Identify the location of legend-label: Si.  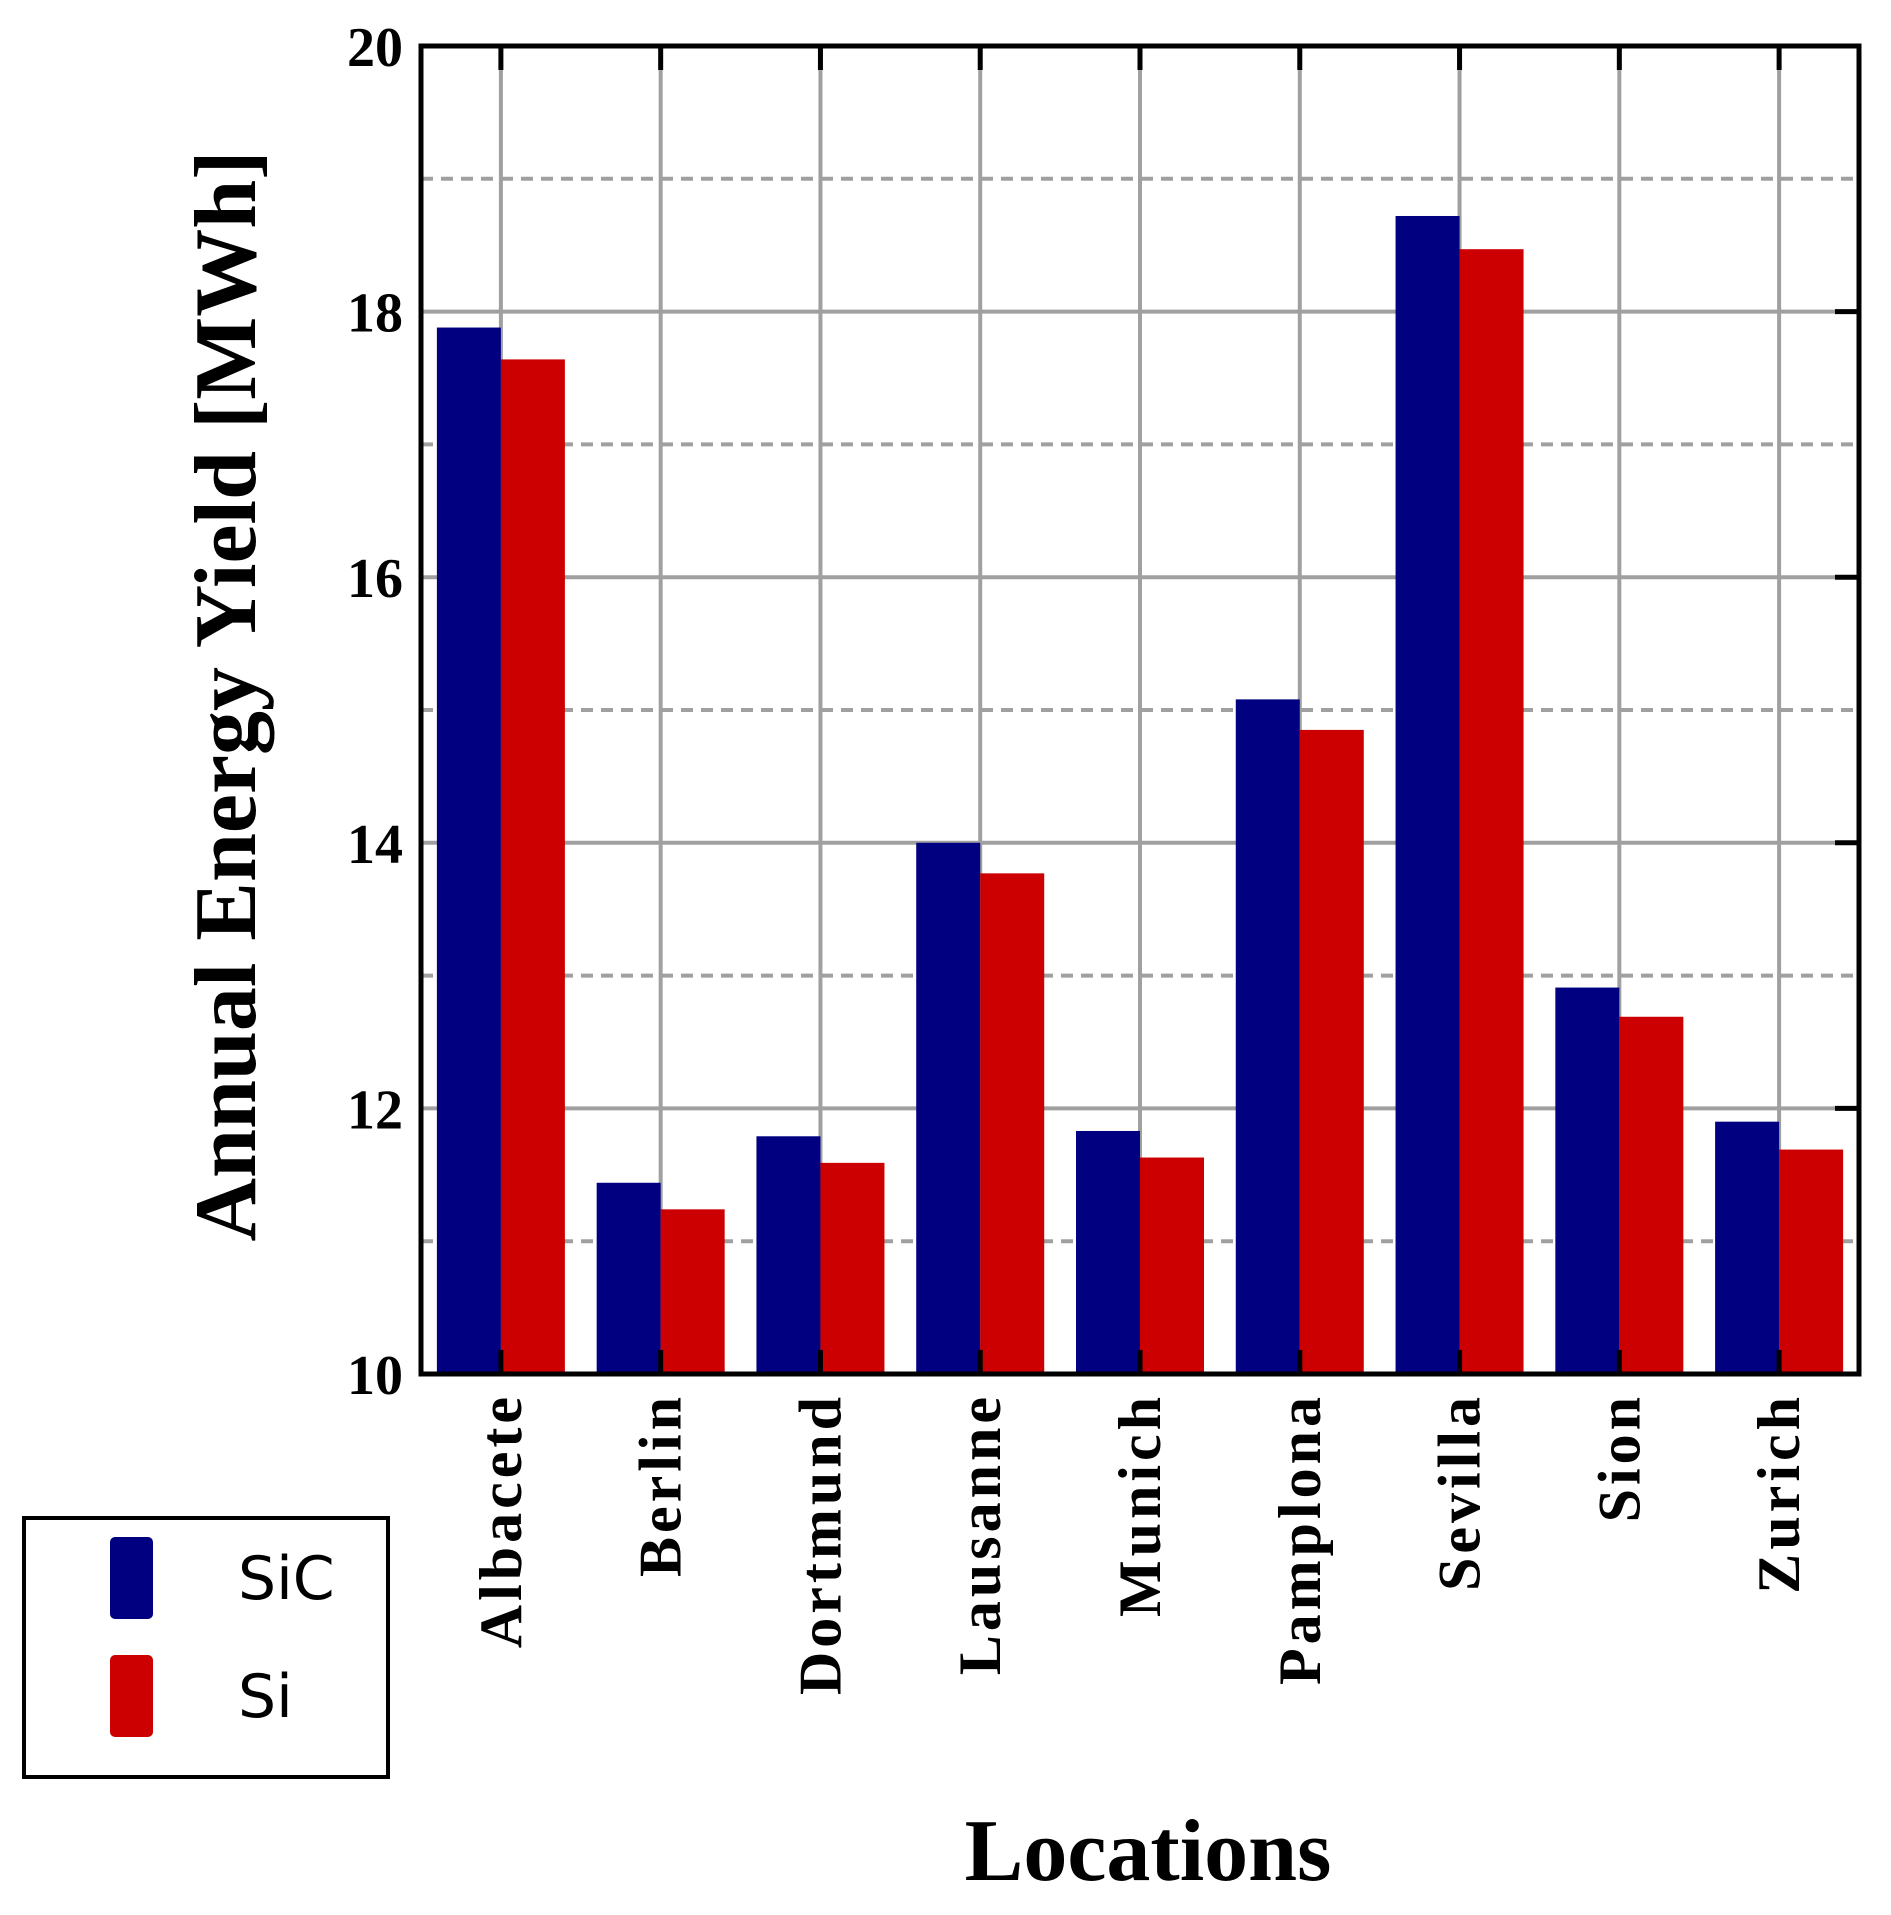
(265, 1697).